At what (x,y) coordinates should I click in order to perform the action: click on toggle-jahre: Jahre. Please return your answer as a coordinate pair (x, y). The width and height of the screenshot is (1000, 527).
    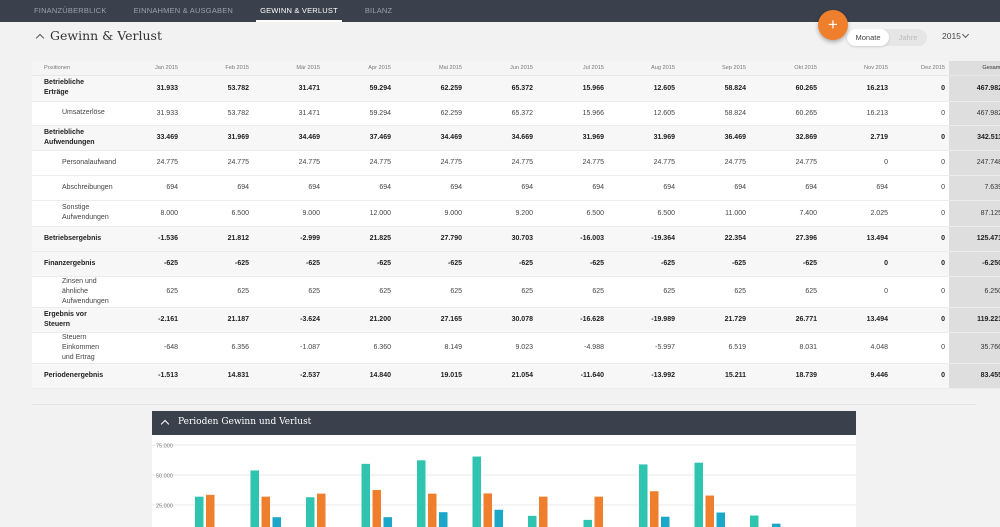
    Looking at the image, I should click on (908, 37).